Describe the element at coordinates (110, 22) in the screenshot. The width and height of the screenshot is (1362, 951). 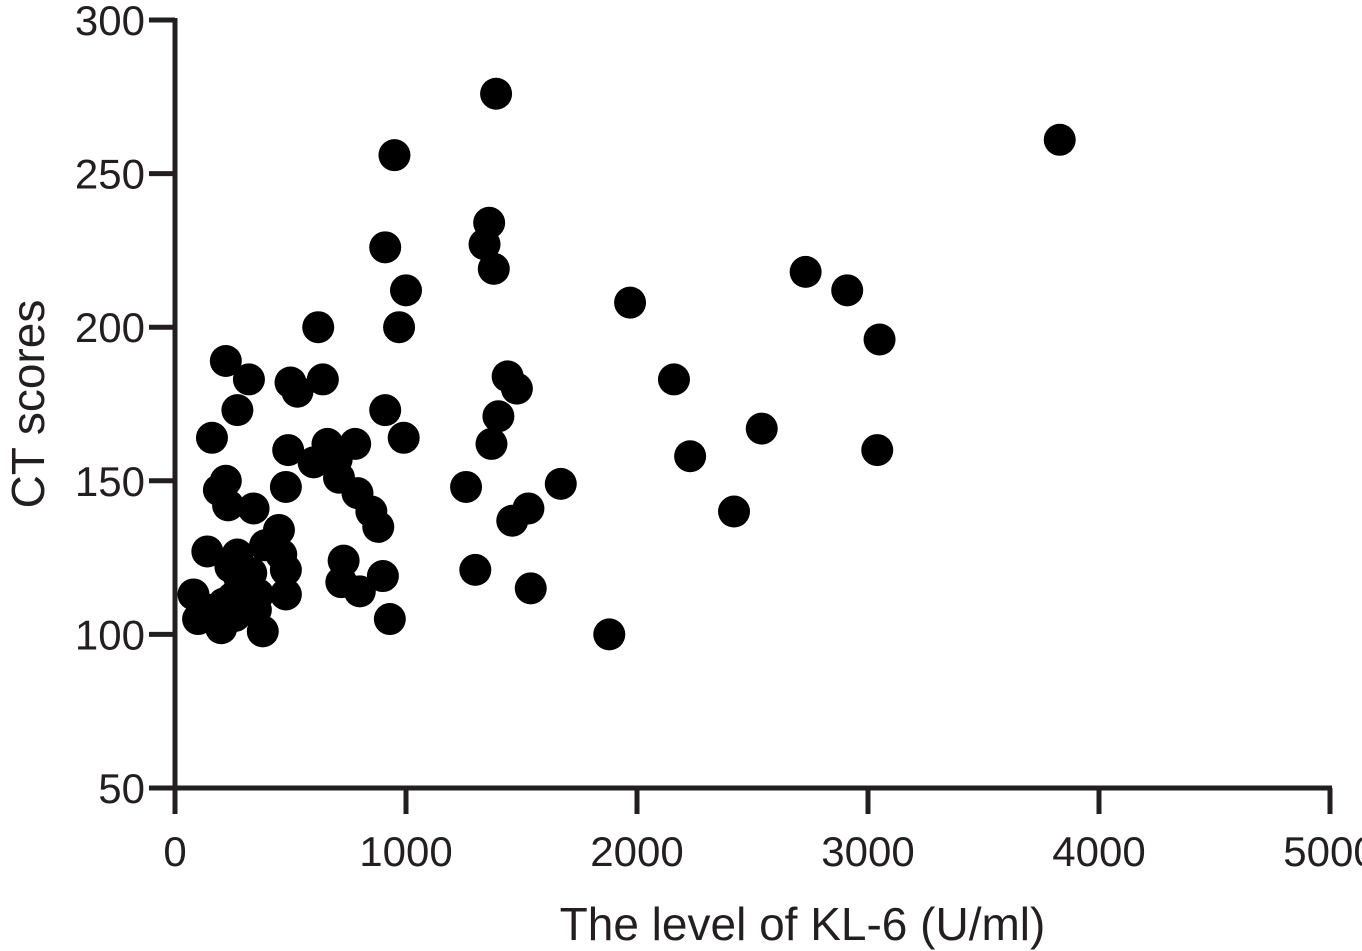
I see `y-tick-label: 300` at that location.